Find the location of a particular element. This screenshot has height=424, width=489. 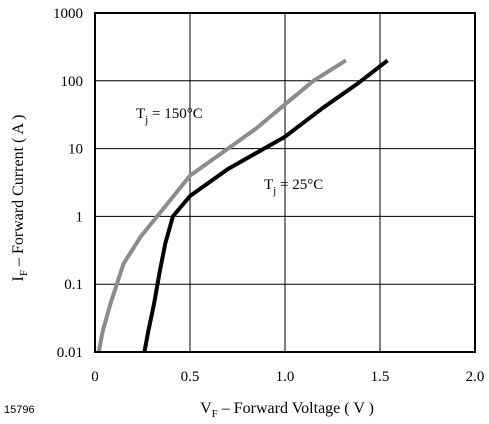

y-tick-label: 0.01 is located at coordinates (70, 353).